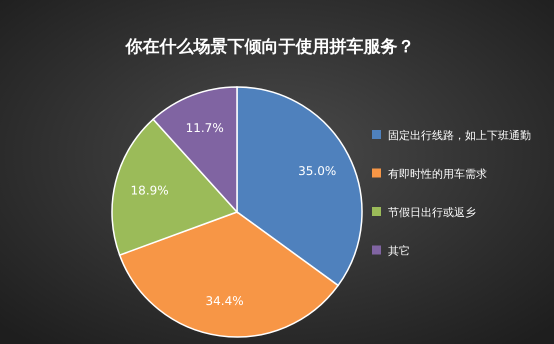 The height and width of the screenshot is (344, 554). What do you see at coordinates (269, 47) in the screenshot?
I see `chart-title: 你在什么场景下倾向于使用拼车服务？` at bounding box center [269, 47].